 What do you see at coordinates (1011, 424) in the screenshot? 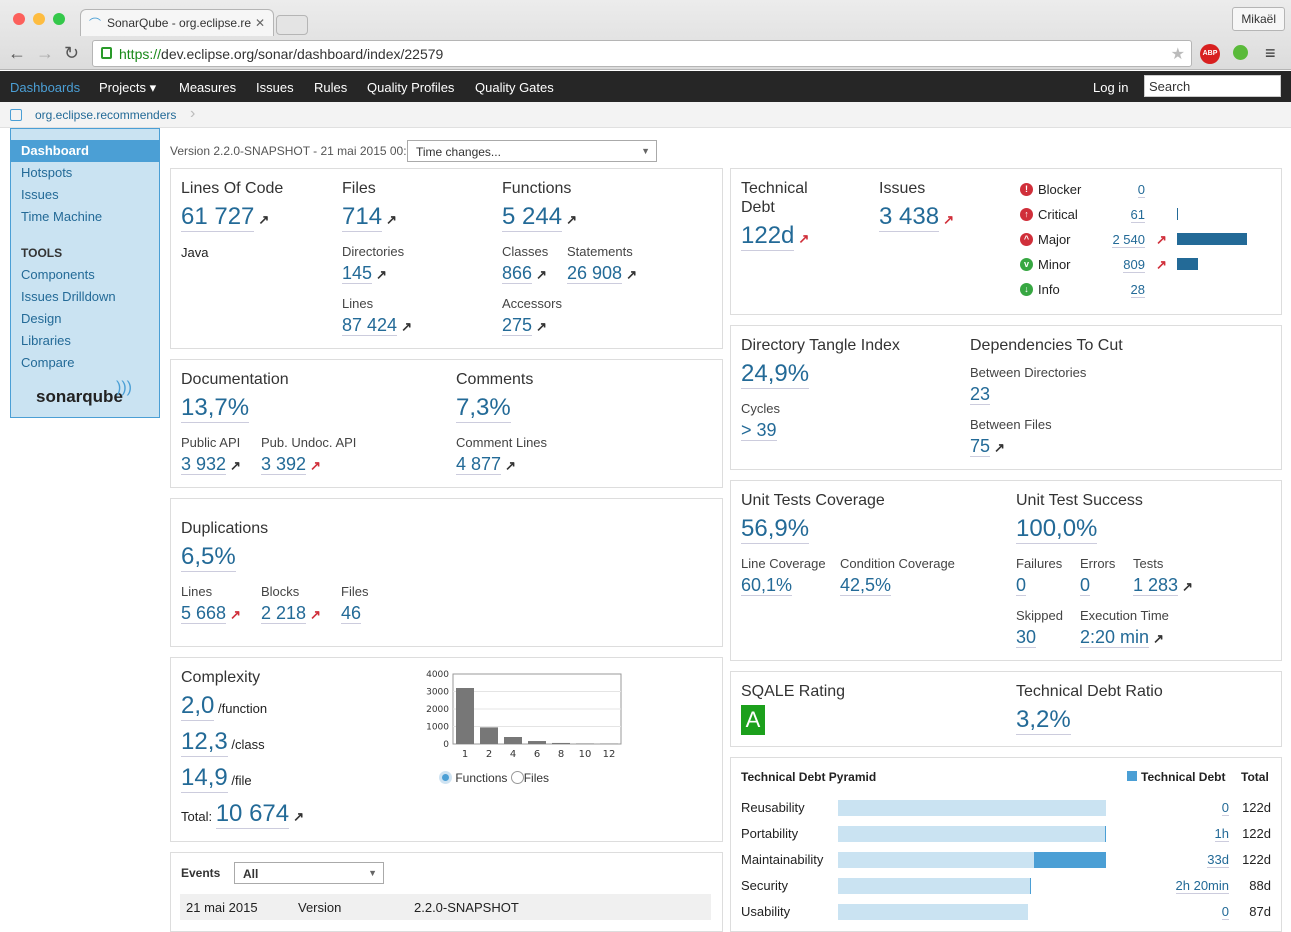
I see `between-files-label: Between Files` at bounding box center [1011, 424].